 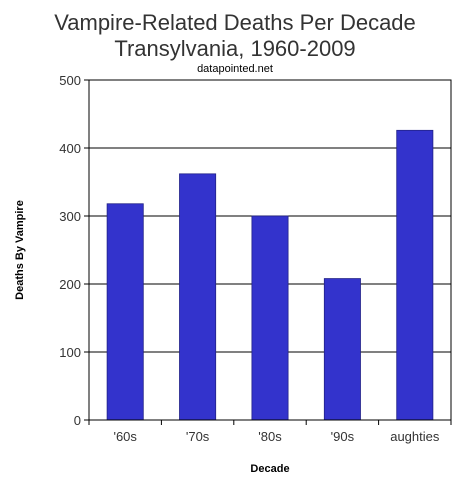 What do you see at coordinates (70, 216) in the screenshot?
I see `y-tick-label: 300` at bounding box center [70, 216].